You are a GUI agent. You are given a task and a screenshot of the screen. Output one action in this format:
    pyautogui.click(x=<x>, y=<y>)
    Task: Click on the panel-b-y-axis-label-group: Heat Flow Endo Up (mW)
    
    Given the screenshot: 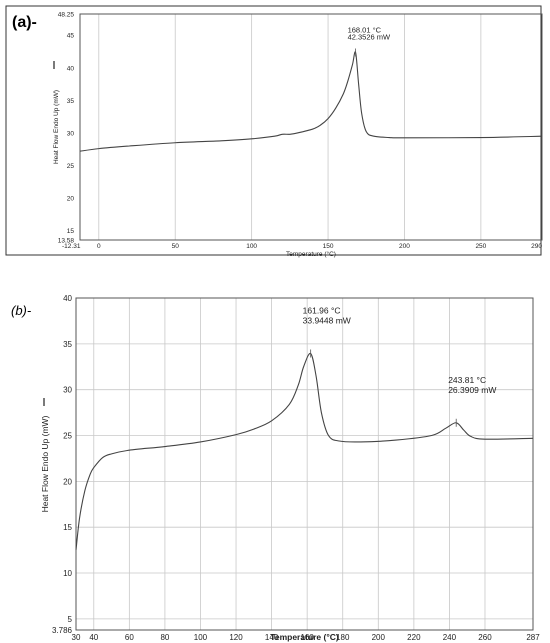 What is the action you would take?
    pyautogui.click(x=45, y=463)
    